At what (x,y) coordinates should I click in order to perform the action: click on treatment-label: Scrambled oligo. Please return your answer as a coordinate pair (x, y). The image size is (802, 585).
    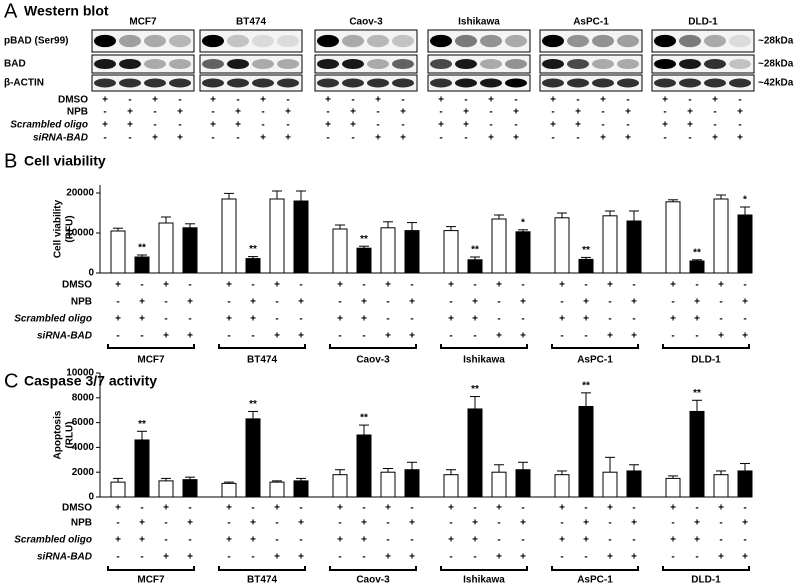
    Looking at the image, I should click on (53, 319).